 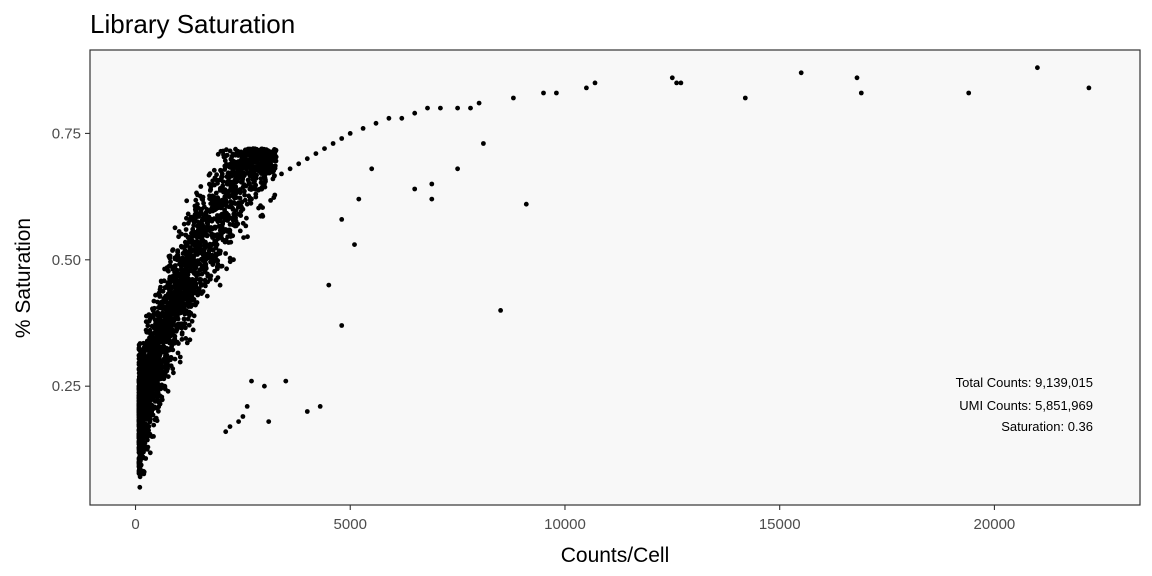 What do you see at coordinates (350, 524) in the screenshot?
I see `x-tick-label: 5000` at bounding box center [350, 524].